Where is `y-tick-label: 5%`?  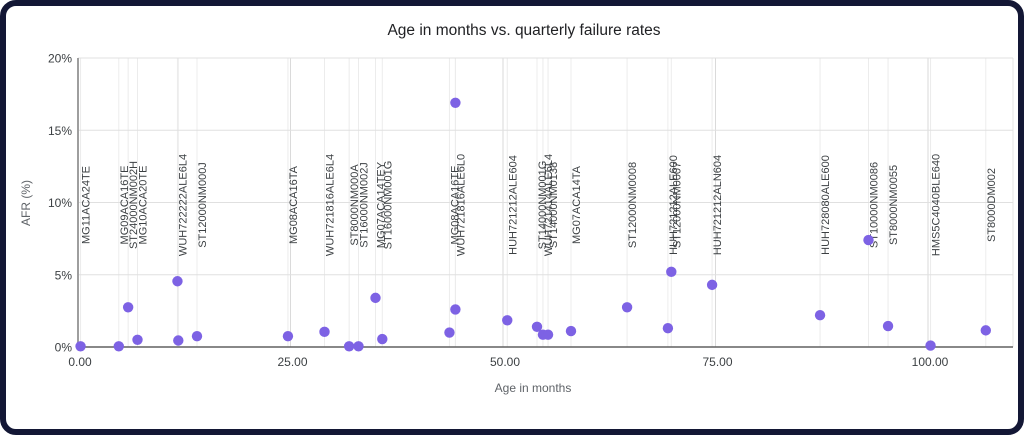 y-tick-label: 5% is located at coordinates (64, 275).